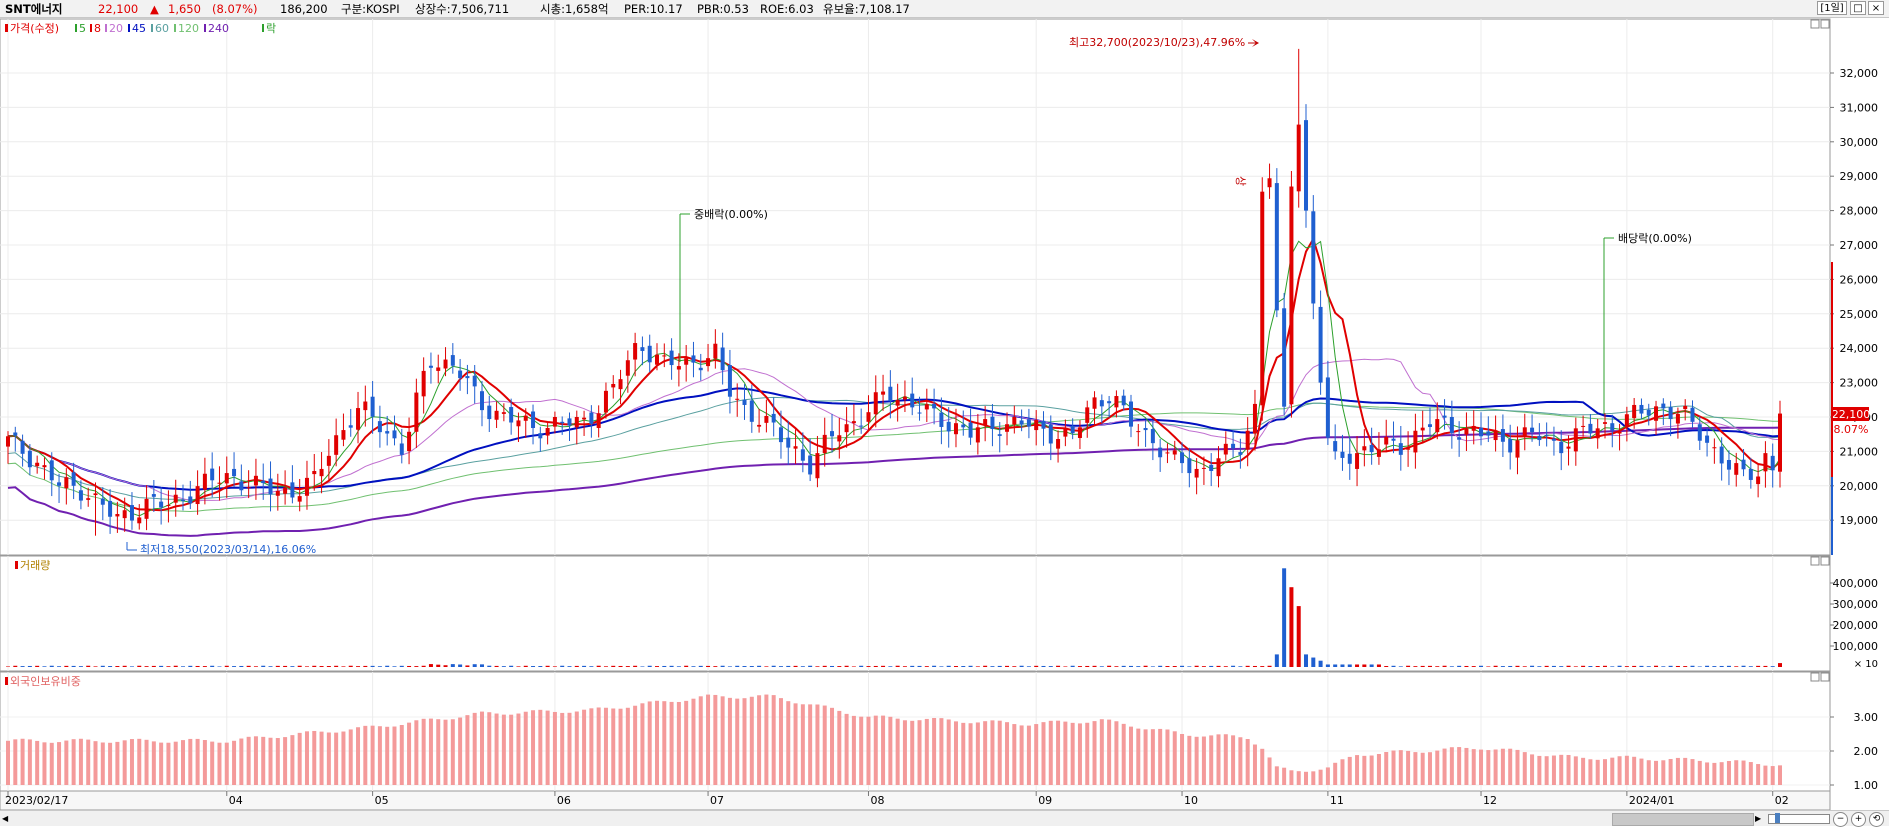 The width and height of the screenshot is (1889, 827). I want to click on price-panel-controls, so click(1820, 24).